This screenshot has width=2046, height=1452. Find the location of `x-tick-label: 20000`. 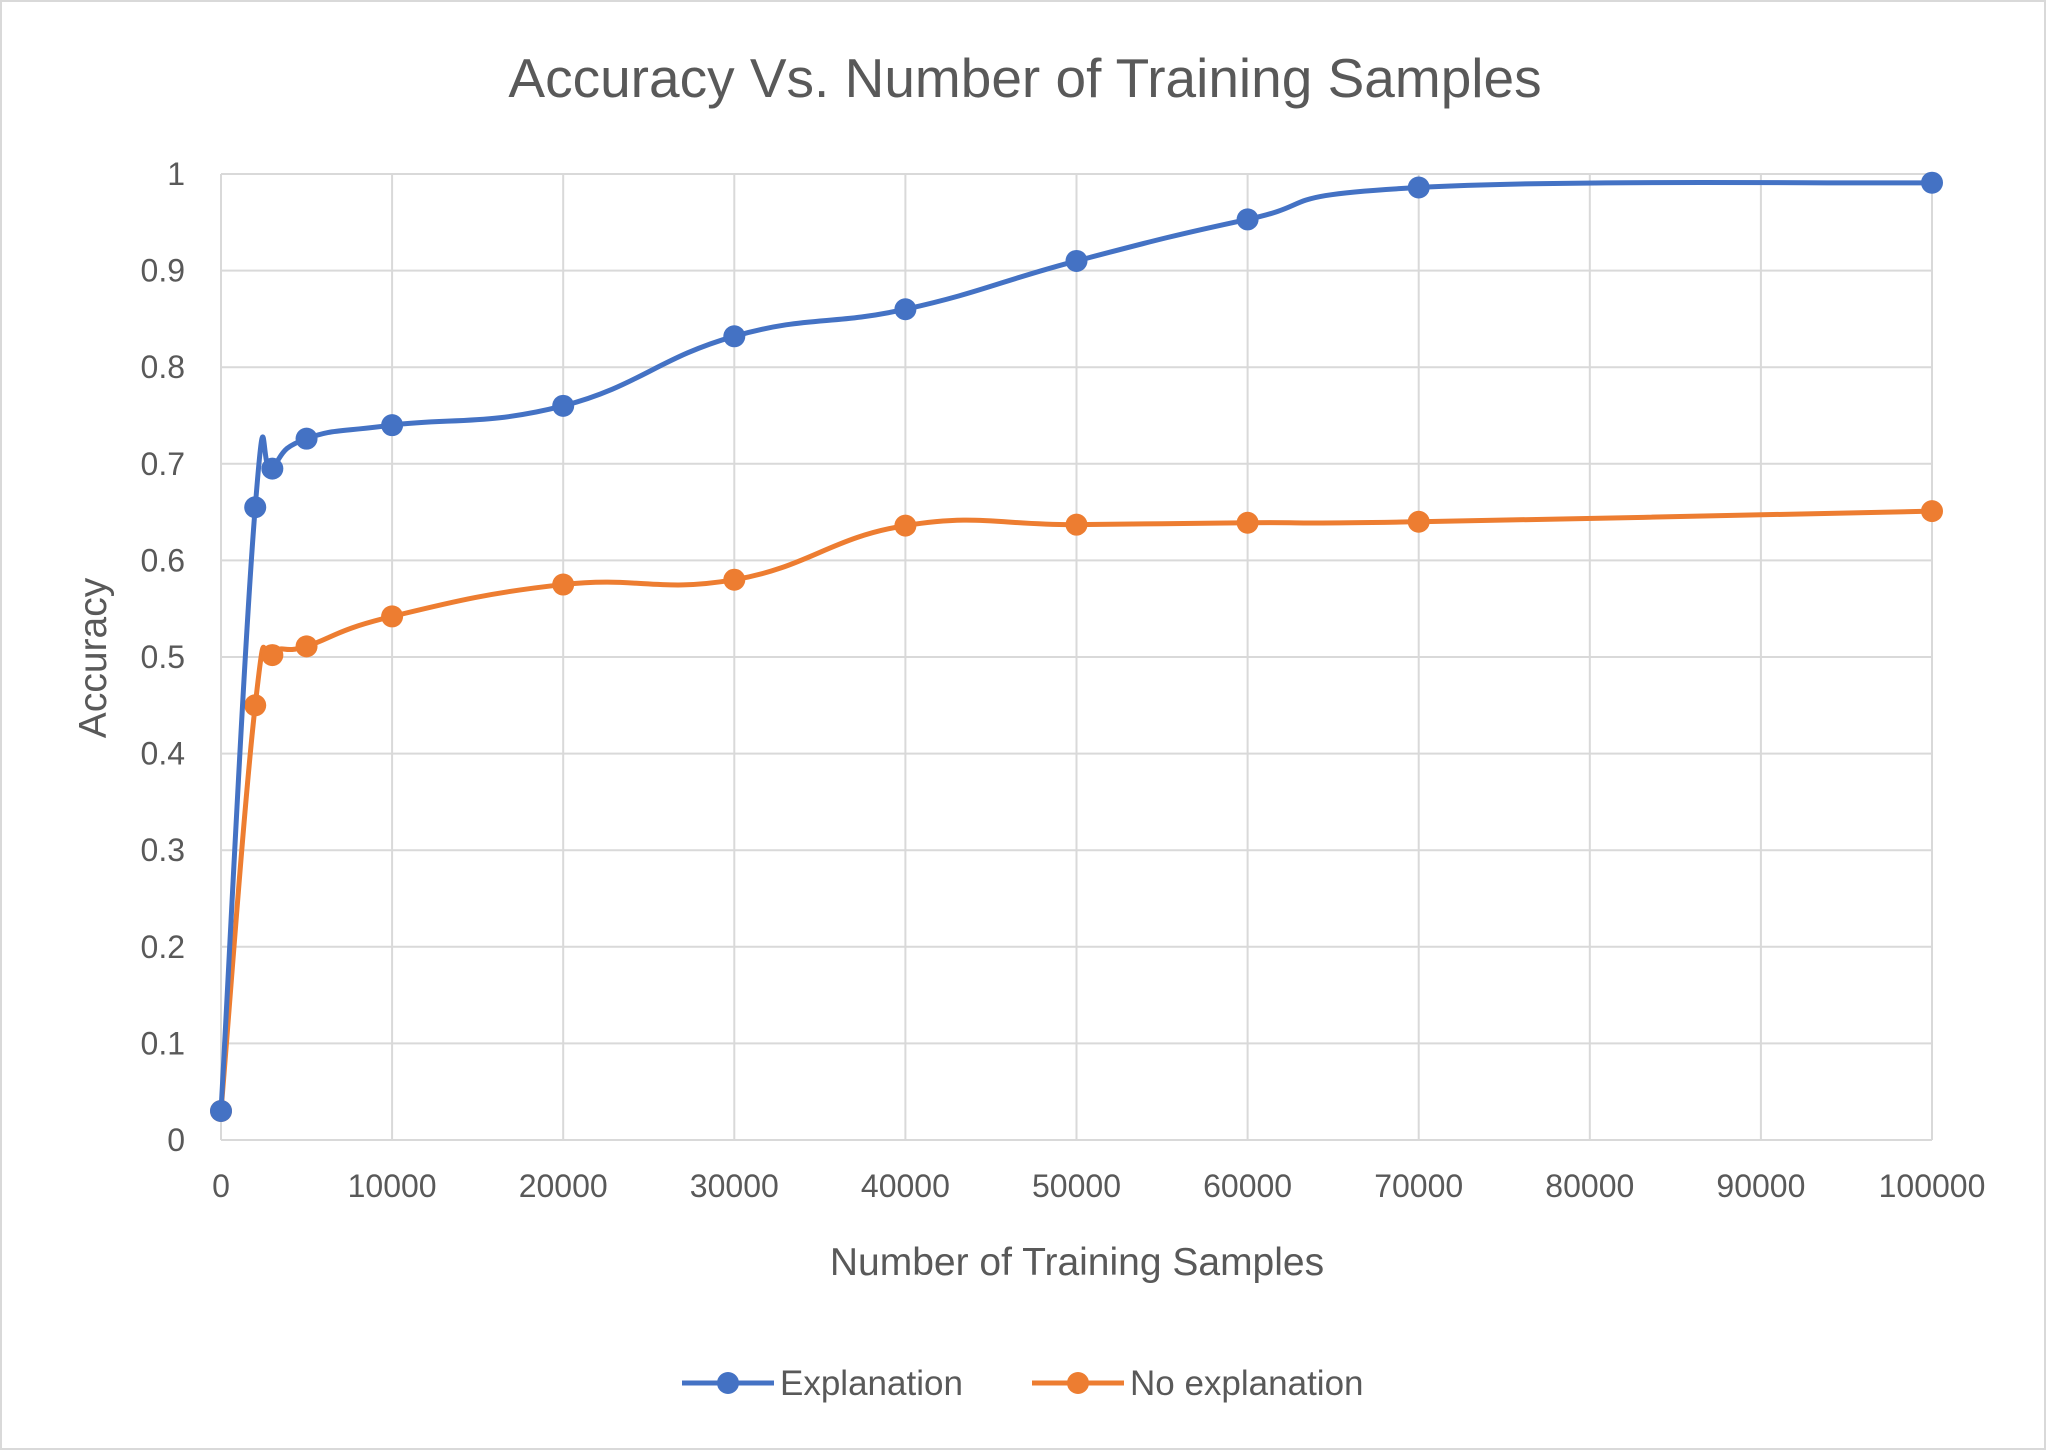

x-tick-label: 20000 is located at coordinates (563, 1186).